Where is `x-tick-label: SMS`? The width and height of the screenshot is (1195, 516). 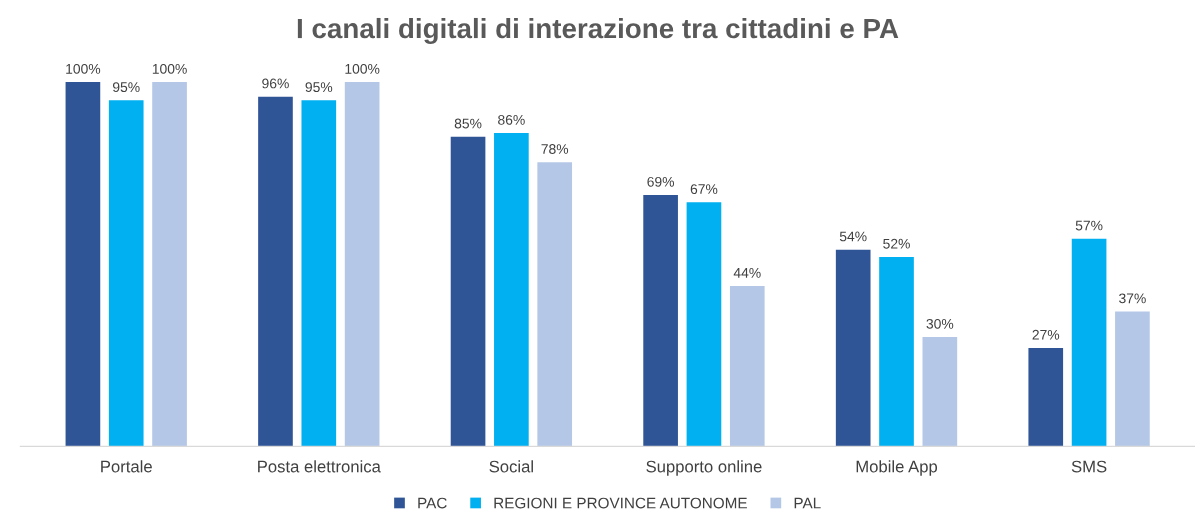
x-tick-label: SMS is located at coordinates (1089, 466).